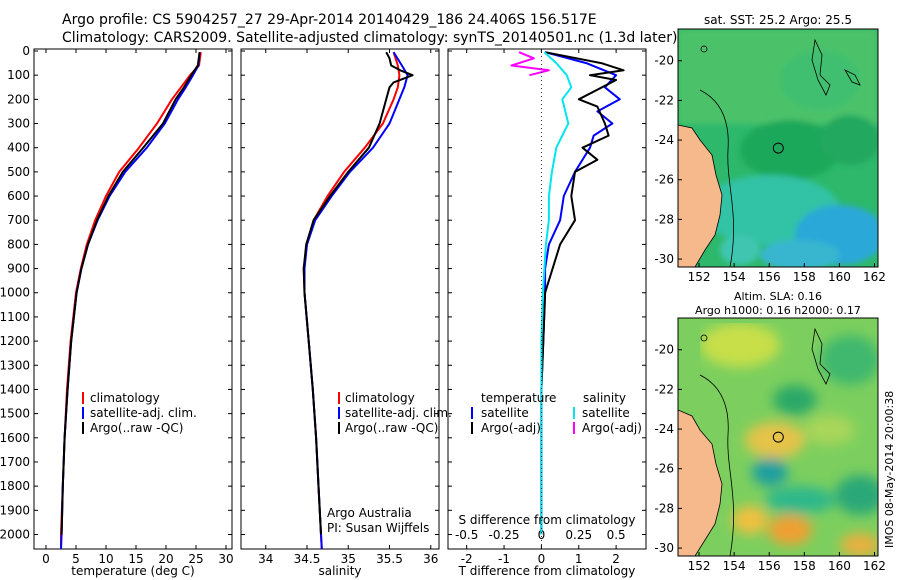 This screenshot has height=580, width=900. Describe the element at coordinates (472, 428) in the screenshot. I see `legend-swatch-t-argo` at that location.